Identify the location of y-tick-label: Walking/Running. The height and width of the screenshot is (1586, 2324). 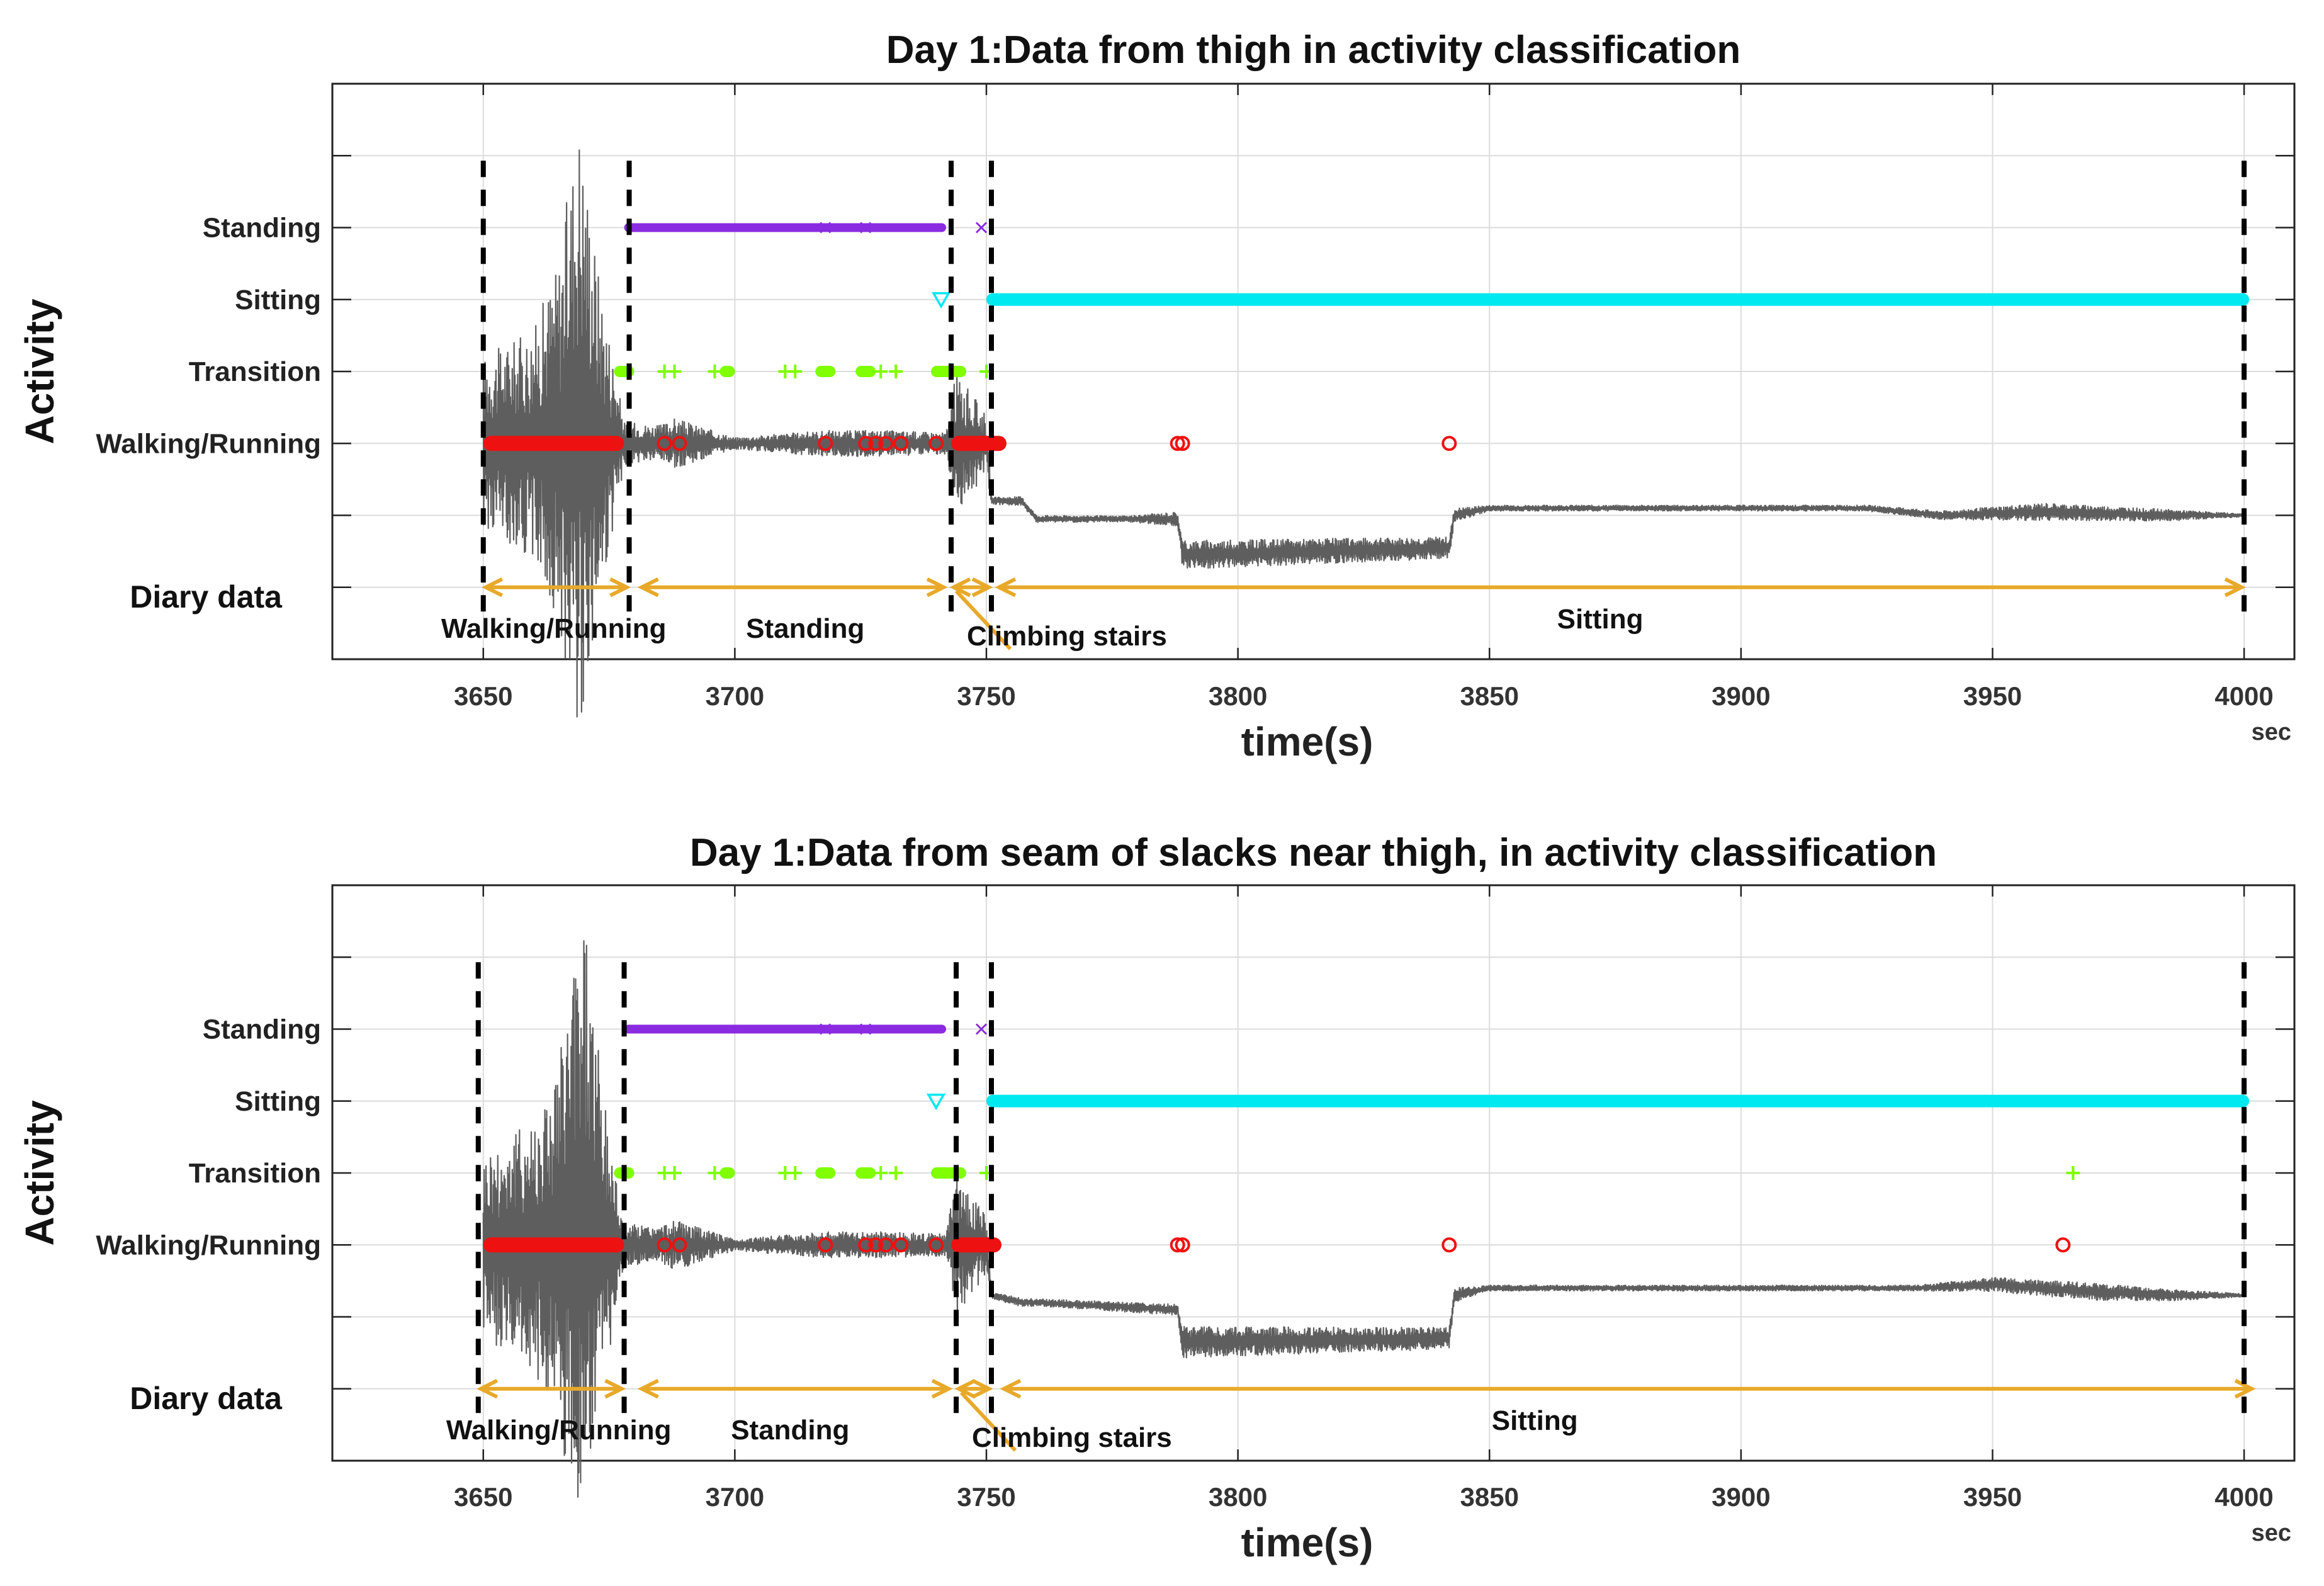
(208, 443).